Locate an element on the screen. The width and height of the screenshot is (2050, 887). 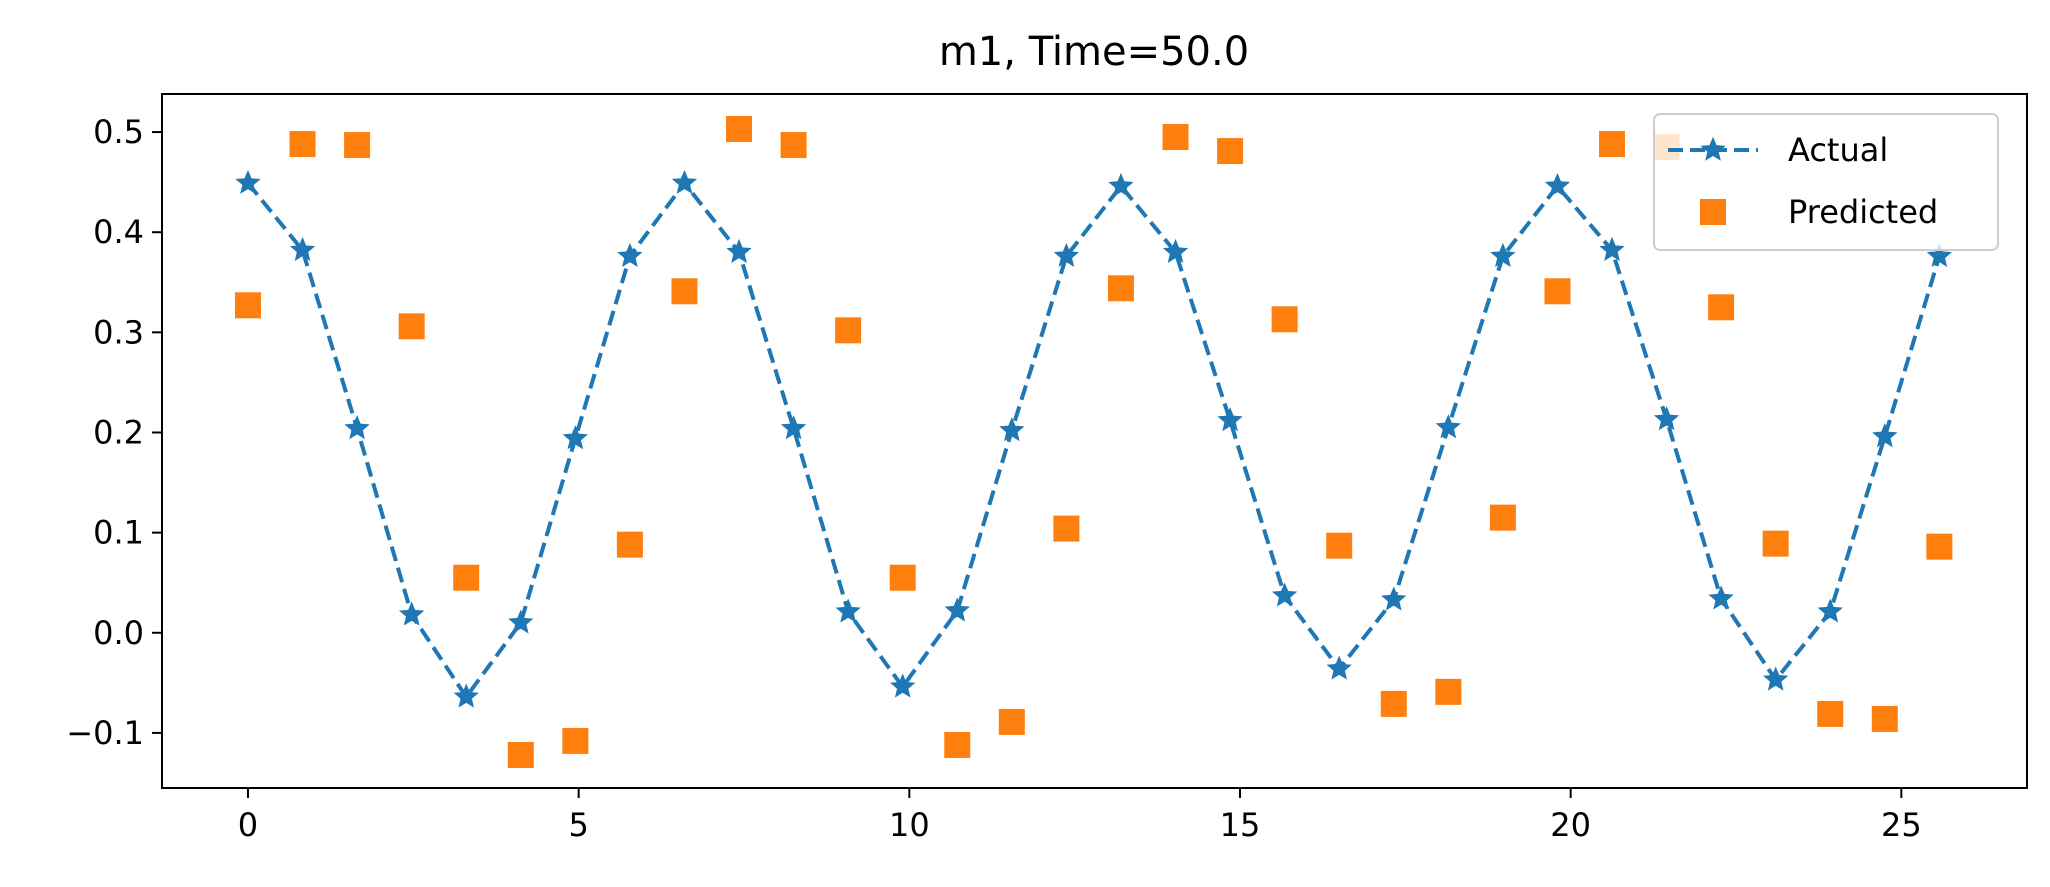
y-tick-label: 0.1 is located at coordinates (118, 533).